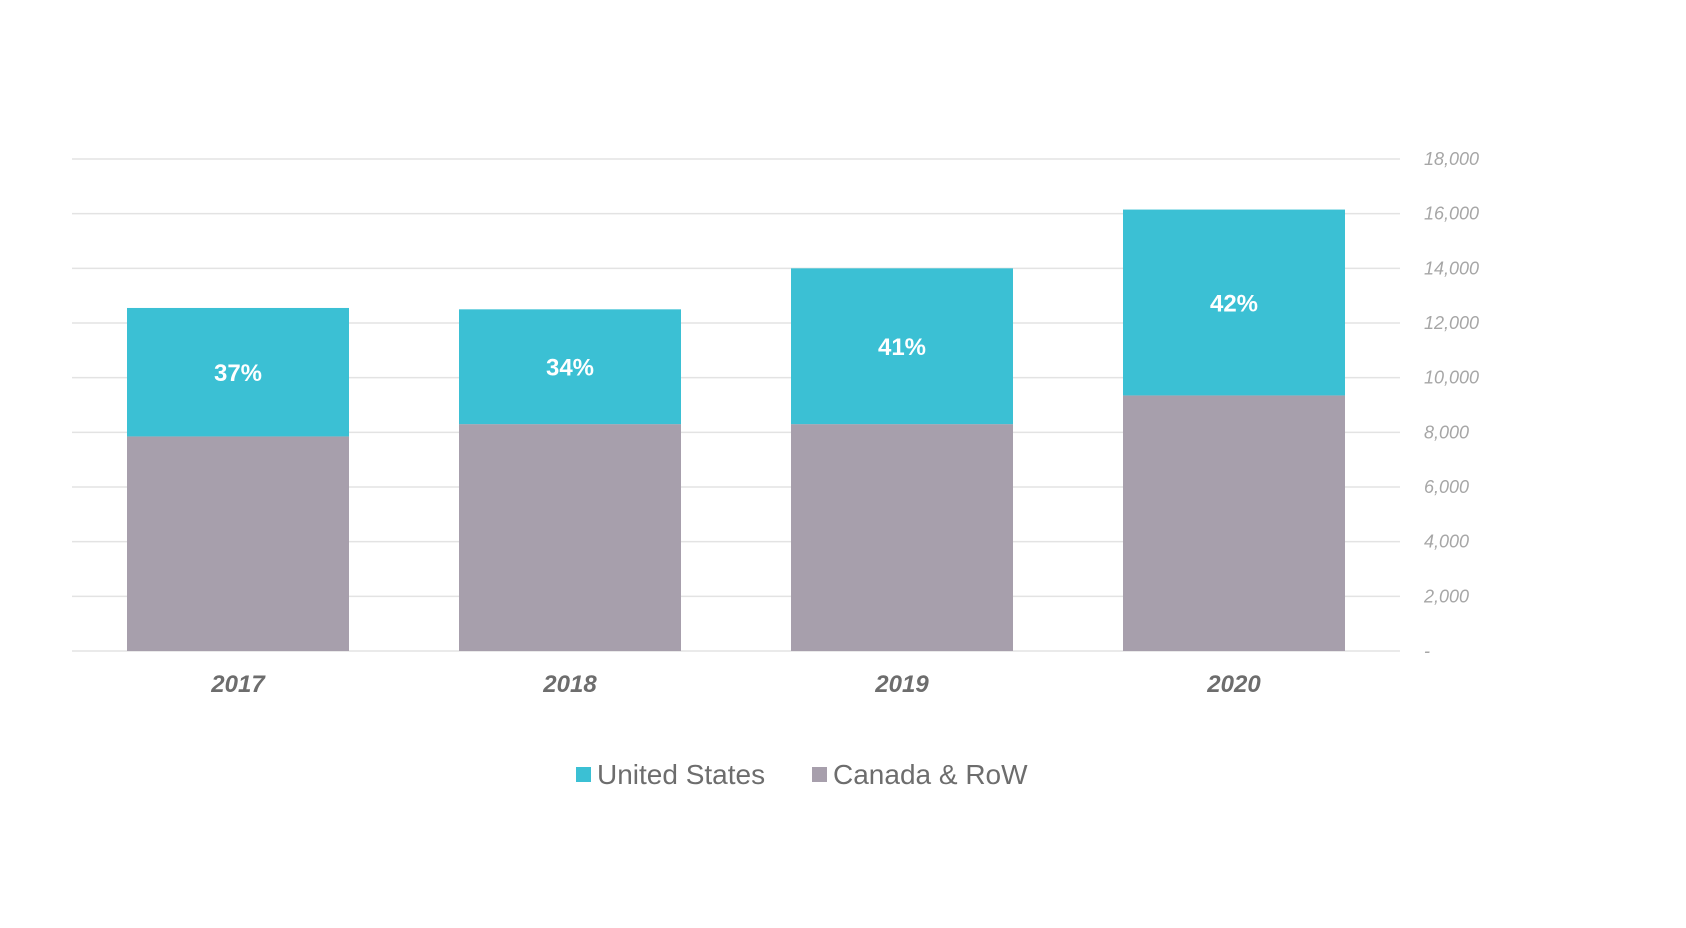 The width and height of the screenshot is (1686, 928). I want to click on data-label: 37%, so click(238, 373).